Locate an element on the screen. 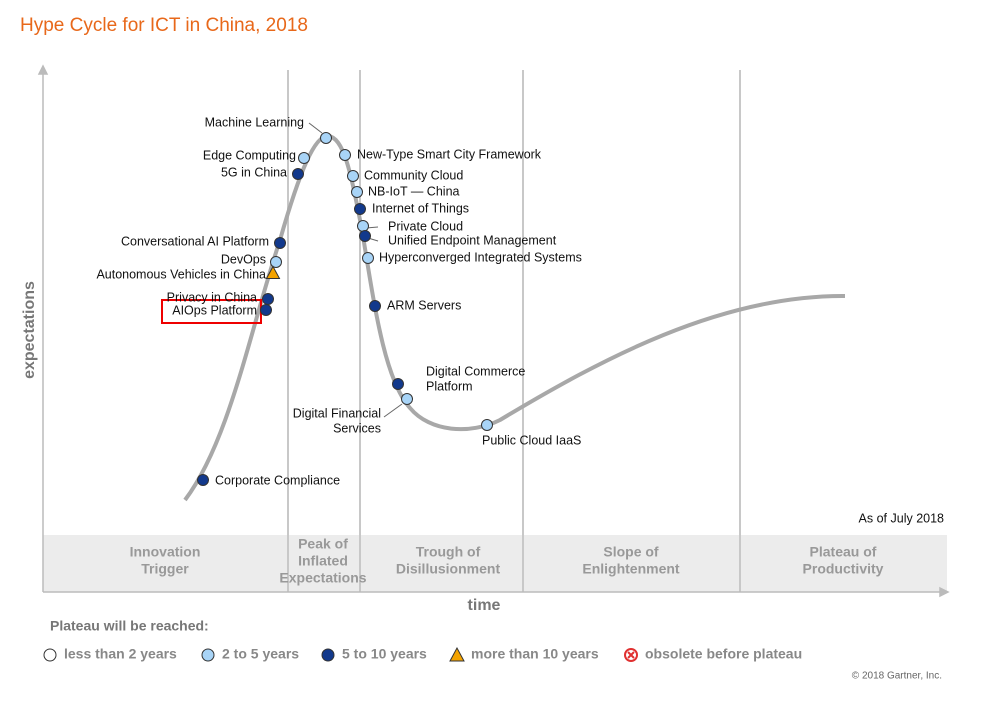 This screenshot has height=702, width=991. node-label: Community Cloud is located at coordinates (413, 175).